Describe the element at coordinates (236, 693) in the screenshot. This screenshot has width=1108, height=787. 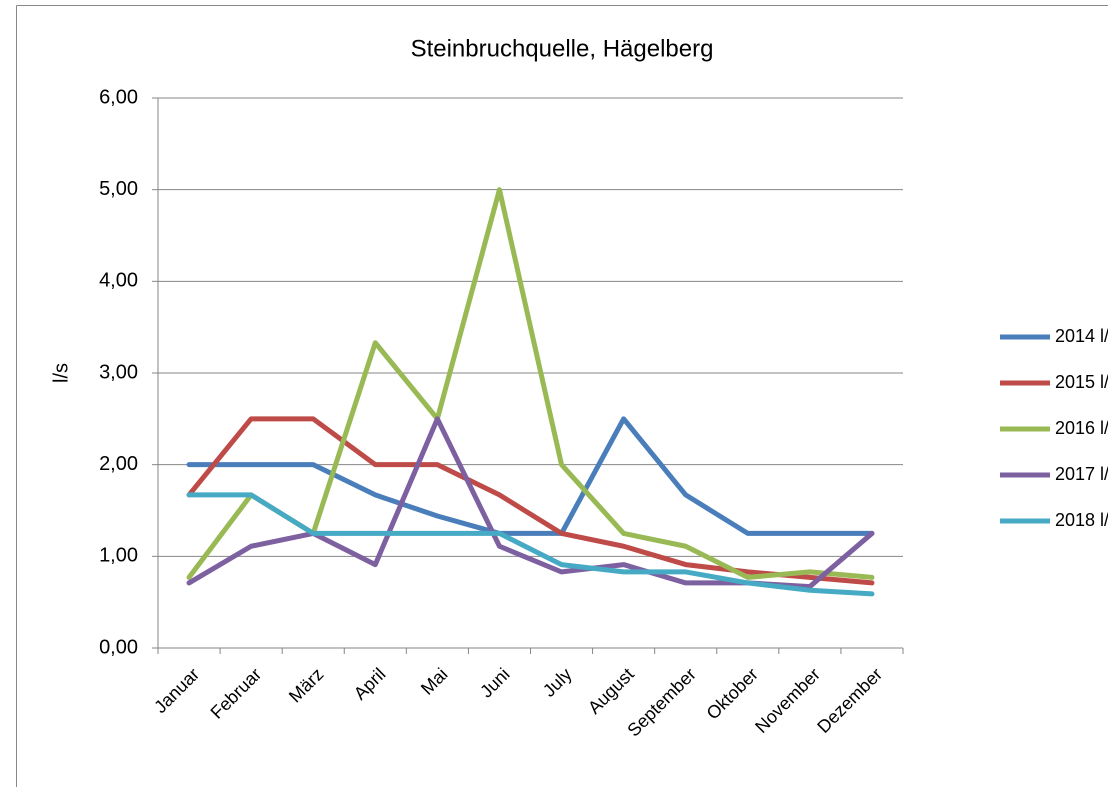
I see `x-tick-label: Februar` at that location.